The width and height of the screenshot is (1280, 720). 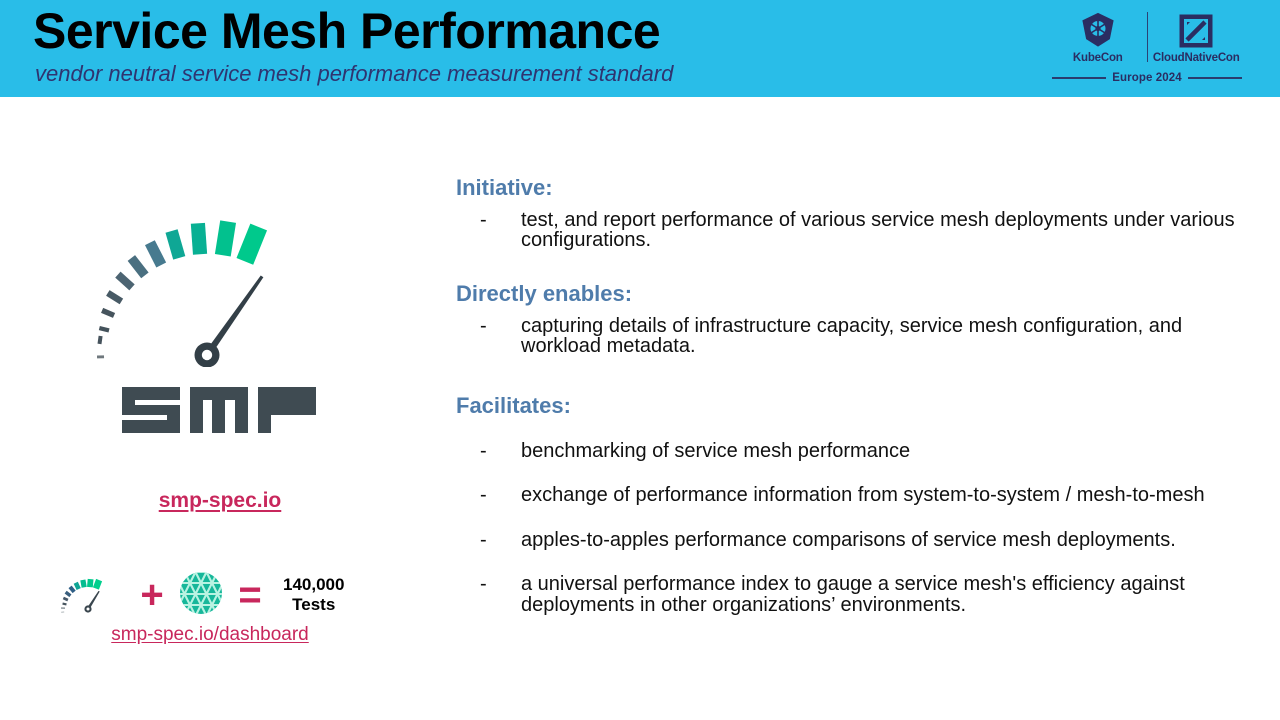 I want to click on kubernetes-helm-wheel-icon, so click(x=1098, y=31).